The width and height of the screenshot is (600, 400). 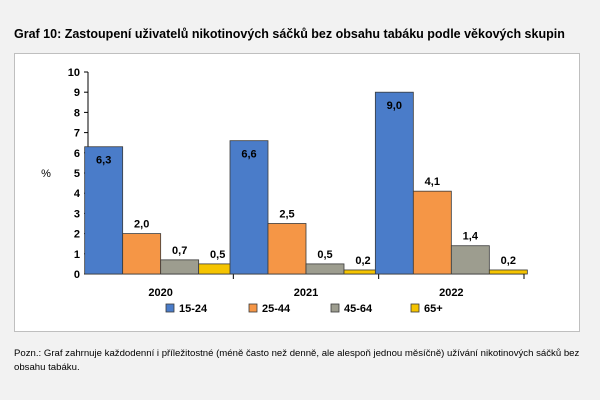 I want to click on y-tick-label: 4, so click(x=77, y=194).